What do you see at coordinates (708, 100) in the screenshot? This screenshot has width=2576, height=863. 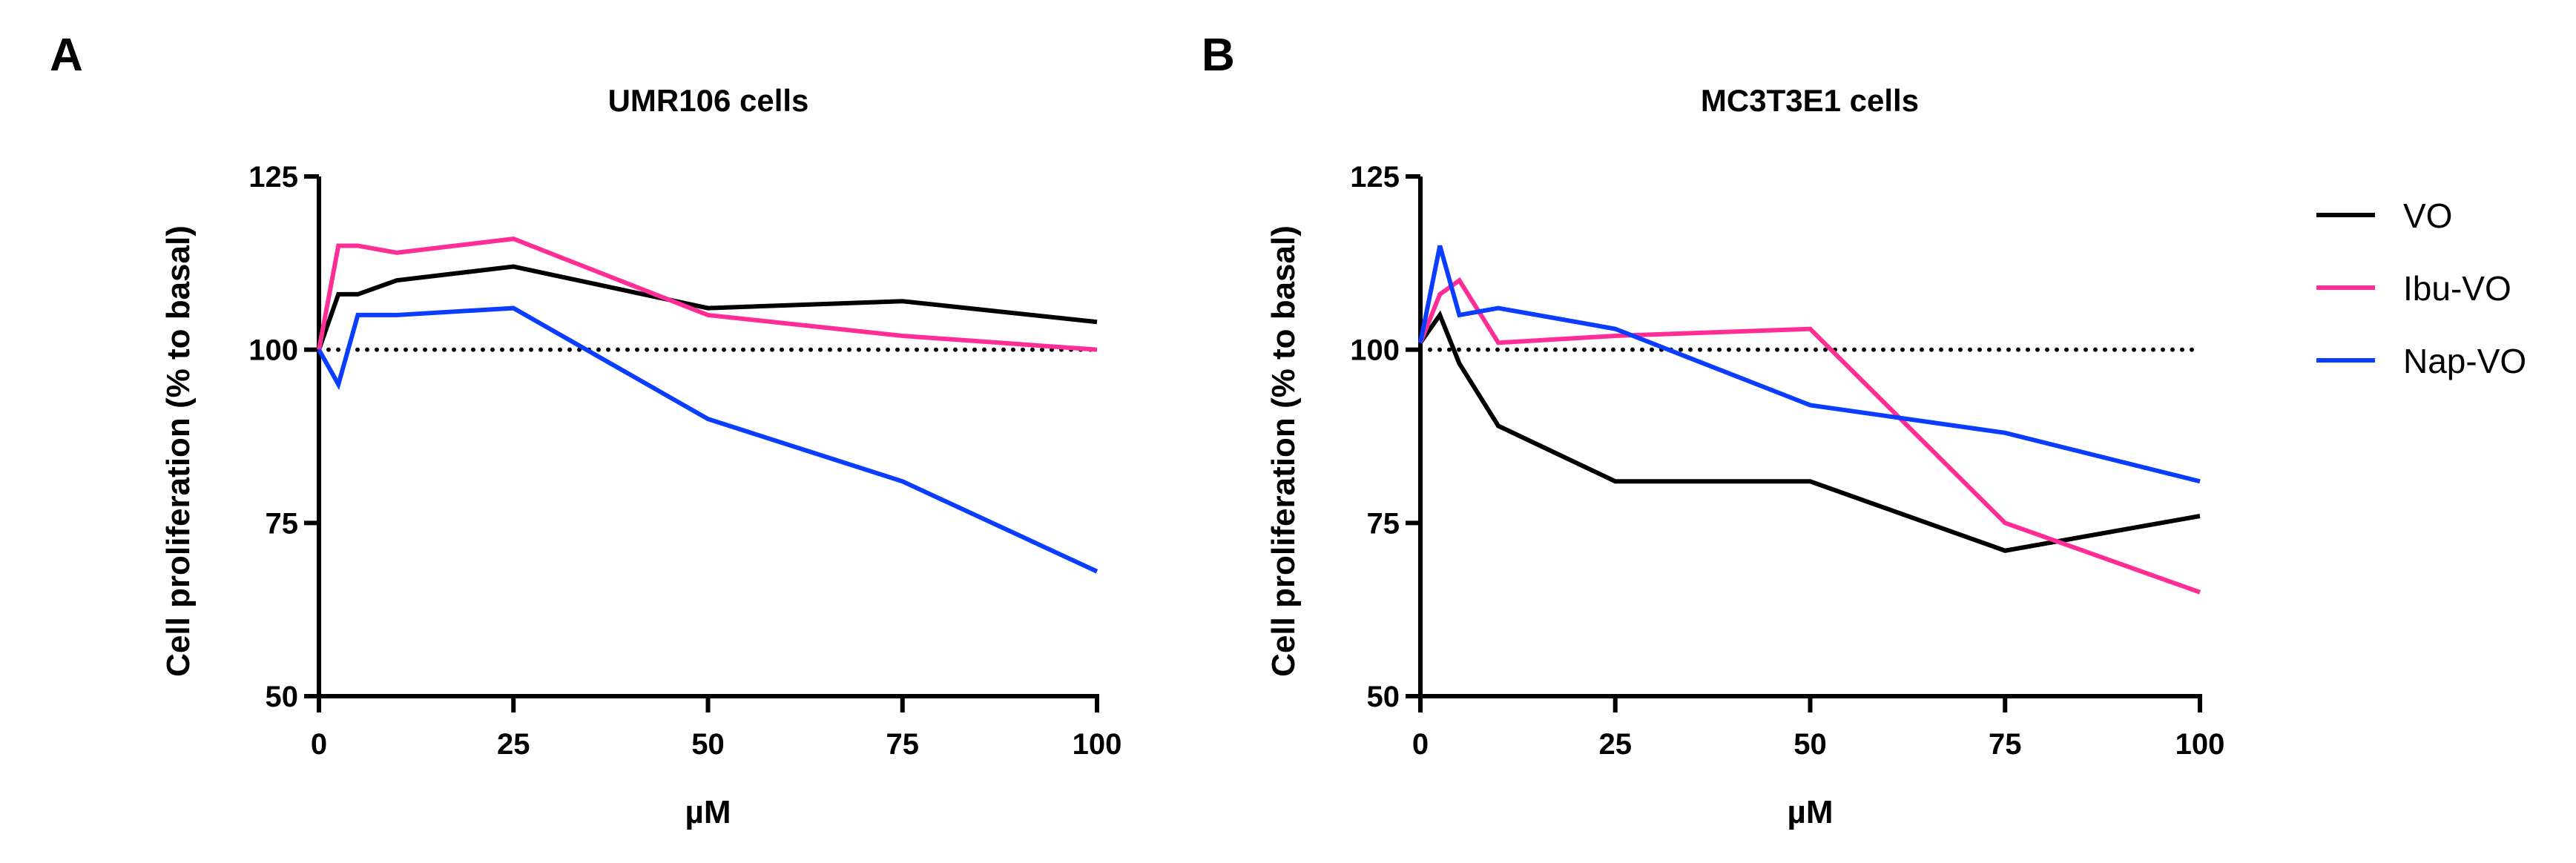 I see `chart-title: UMR106 cells` at bounding box center [708, 100].